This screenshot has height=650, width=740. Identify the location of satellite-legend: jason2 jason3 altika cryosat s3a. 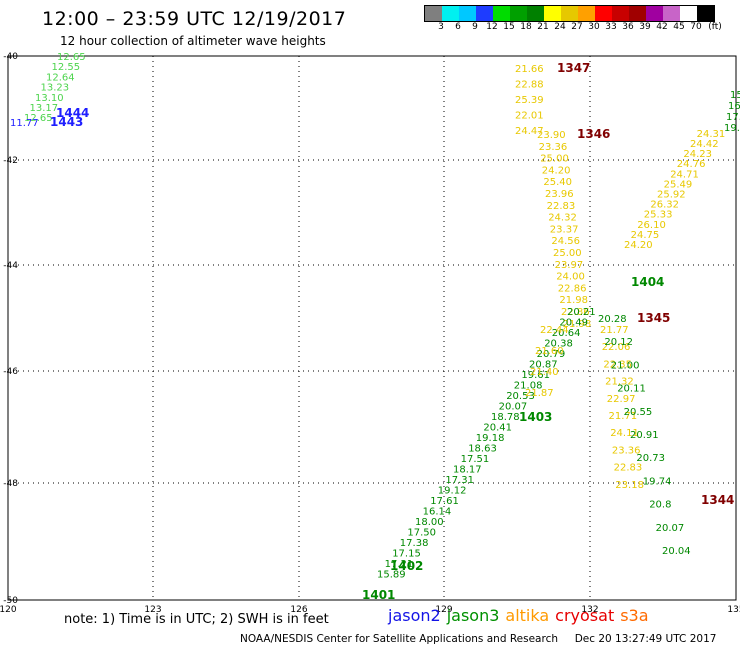
(521, 615).